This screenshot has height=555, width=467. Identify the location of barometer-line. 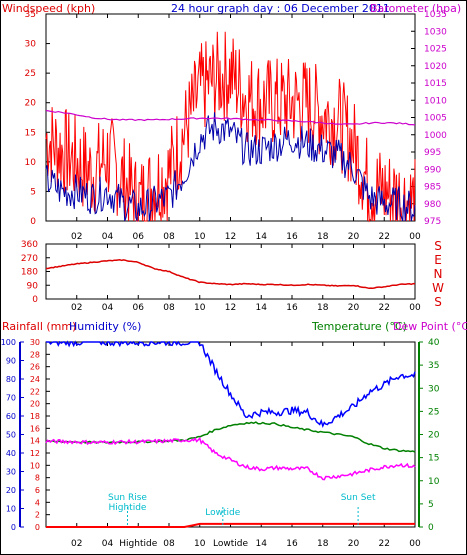
(230, 117).